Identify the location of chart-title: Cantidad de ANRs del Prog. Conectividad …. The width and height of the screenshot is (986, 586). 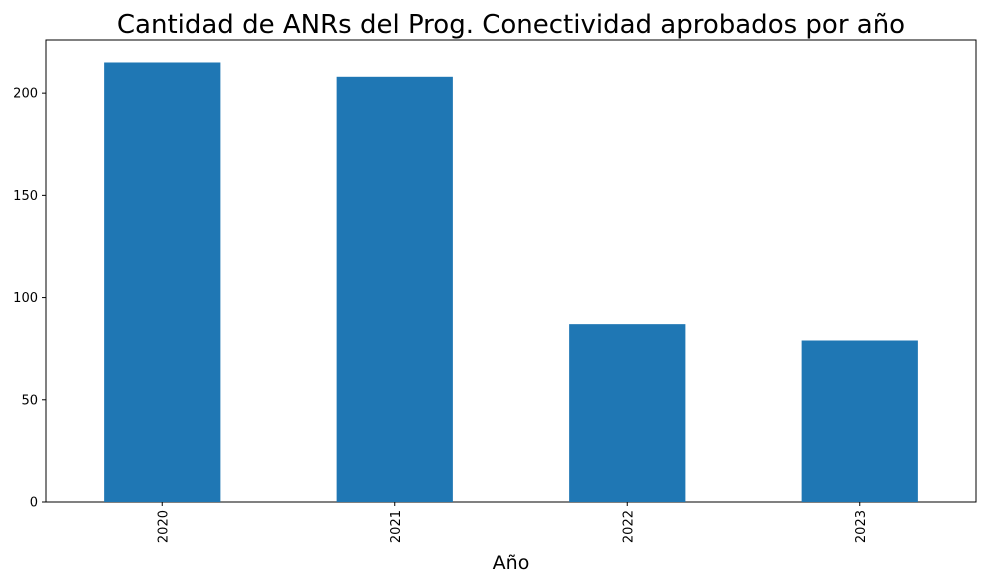
(511, 25).